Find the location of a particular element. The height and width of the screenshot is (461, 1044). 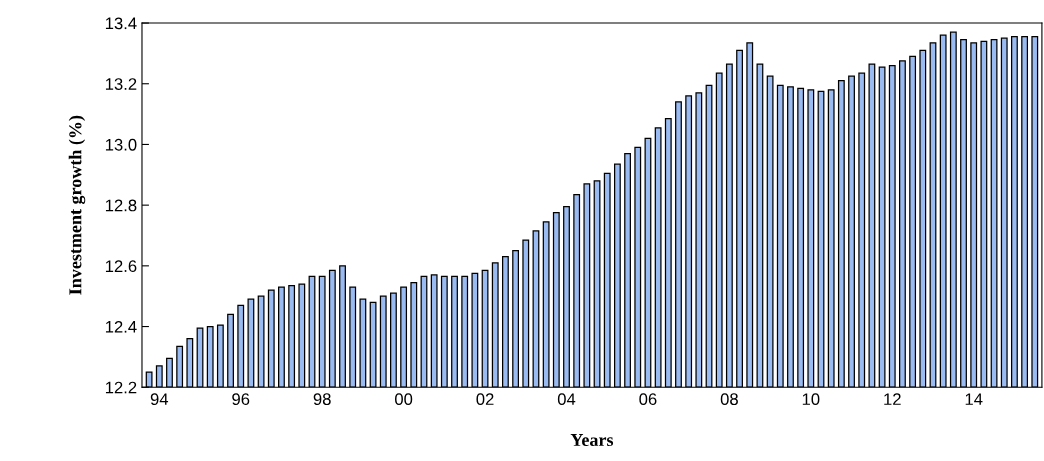

x-tick-label: 08 is located at coordinates (729, 399).